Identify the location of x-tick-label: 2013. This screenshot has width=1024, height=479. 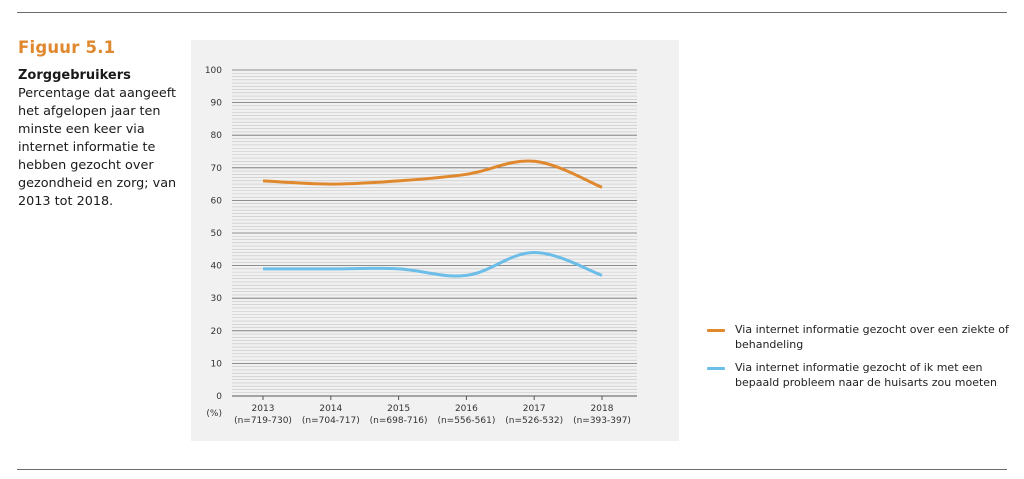
(263, 409).